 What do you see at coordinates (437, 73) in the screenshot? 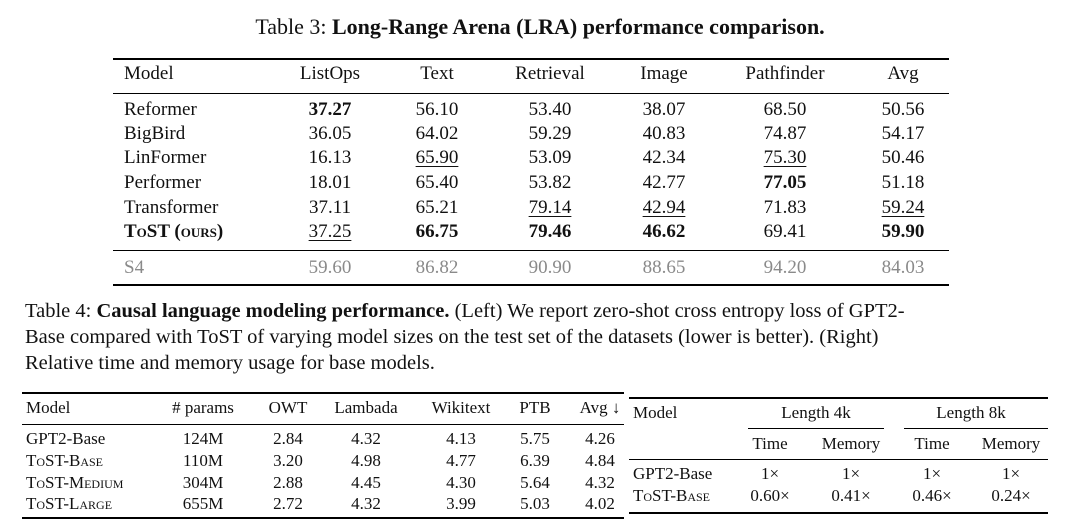
I see `table3-header-text: Text` at bounding box center [437, 73].